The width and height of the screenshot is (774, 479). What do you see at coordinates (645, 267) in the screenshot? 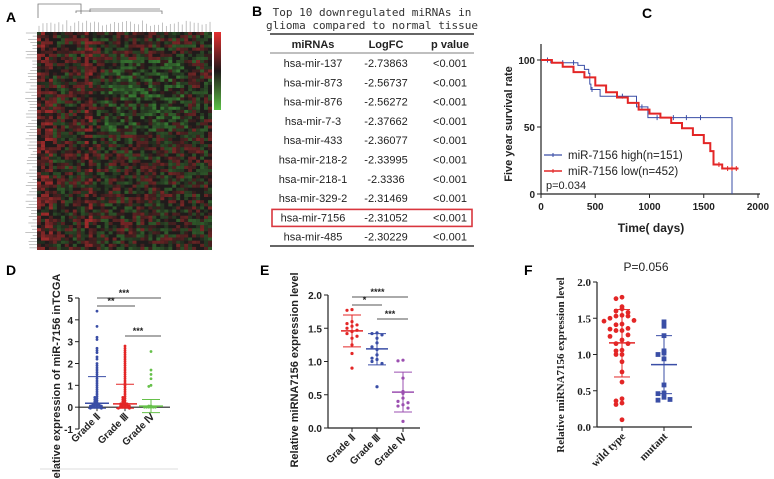
I see `f-title: P=0.056` at bounding box center [645, 267].